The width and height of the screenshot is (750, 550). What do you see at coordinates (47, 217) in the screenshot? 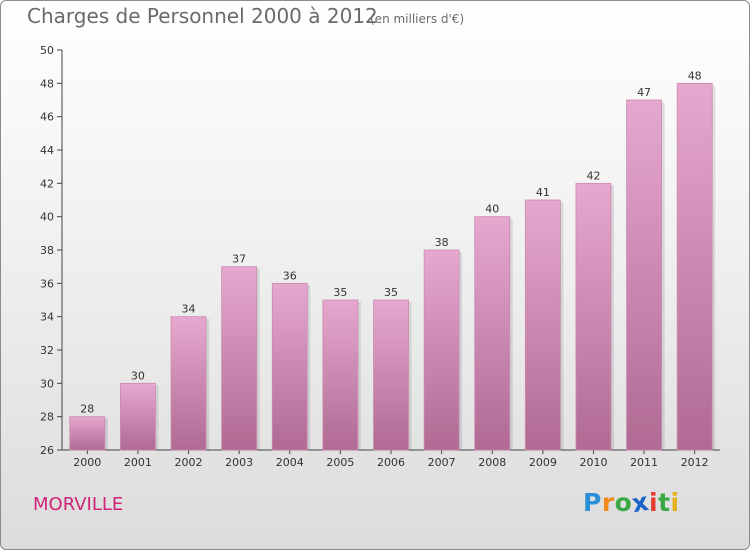
I see `y-tick-label: 40` at bounding box center [47, 217].